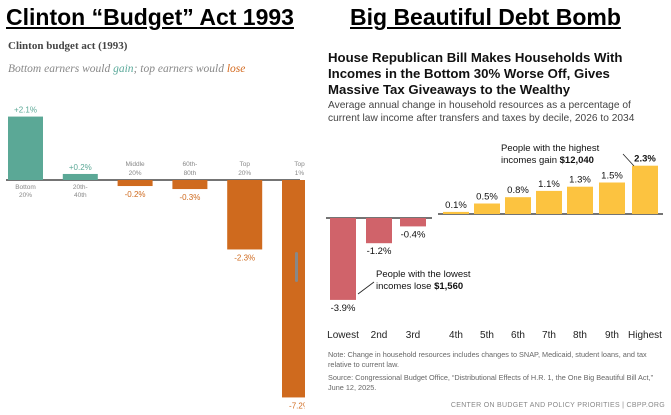 This screenshot has width=671, height=415. I want to click on callout-high-amount: $12,040, so click(576, 160).